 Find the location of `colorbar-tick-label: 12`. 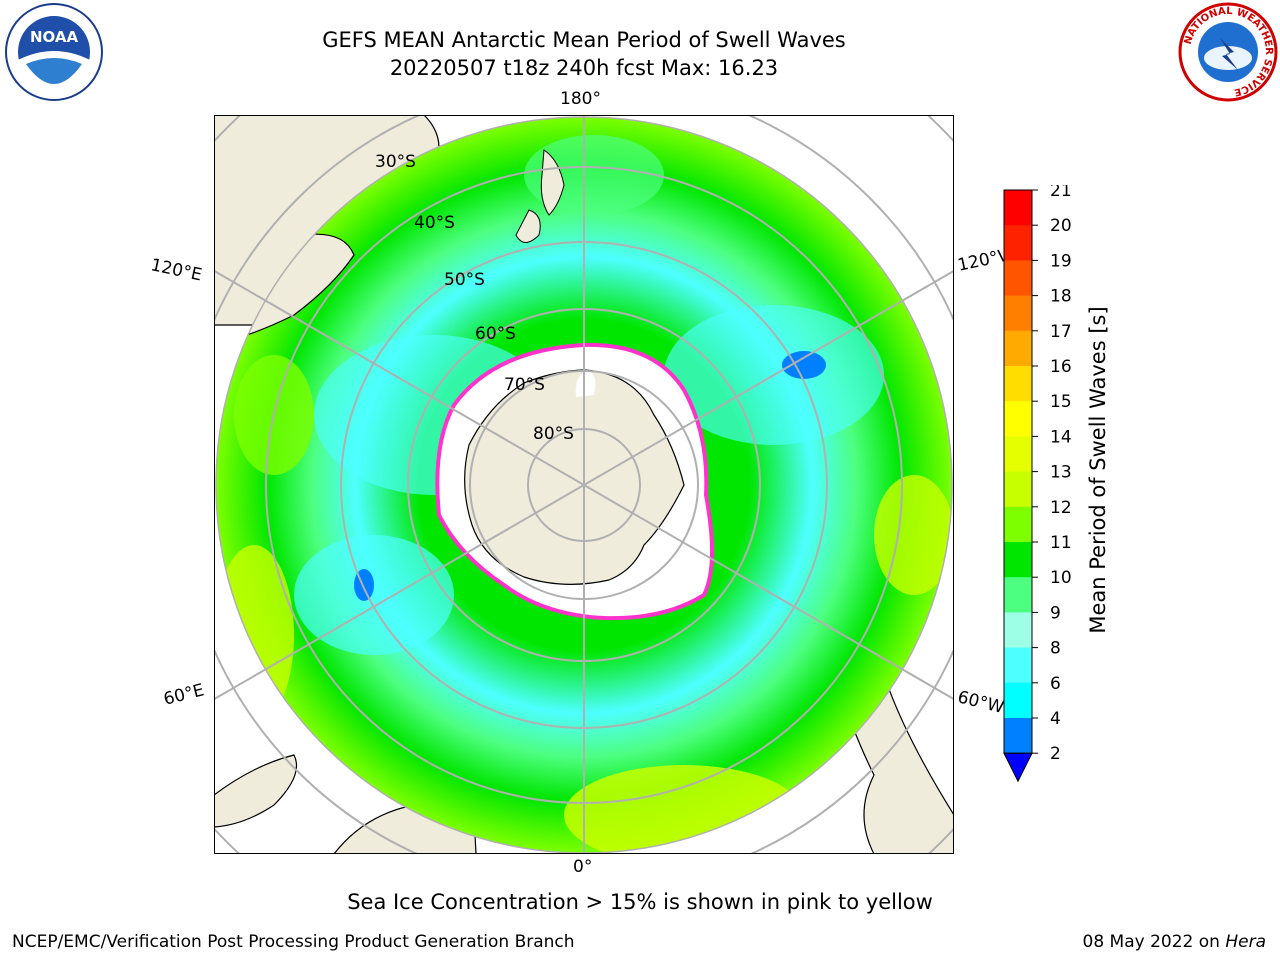

colorbar-tick-label: 12 is located at coordinates (1061, 508).